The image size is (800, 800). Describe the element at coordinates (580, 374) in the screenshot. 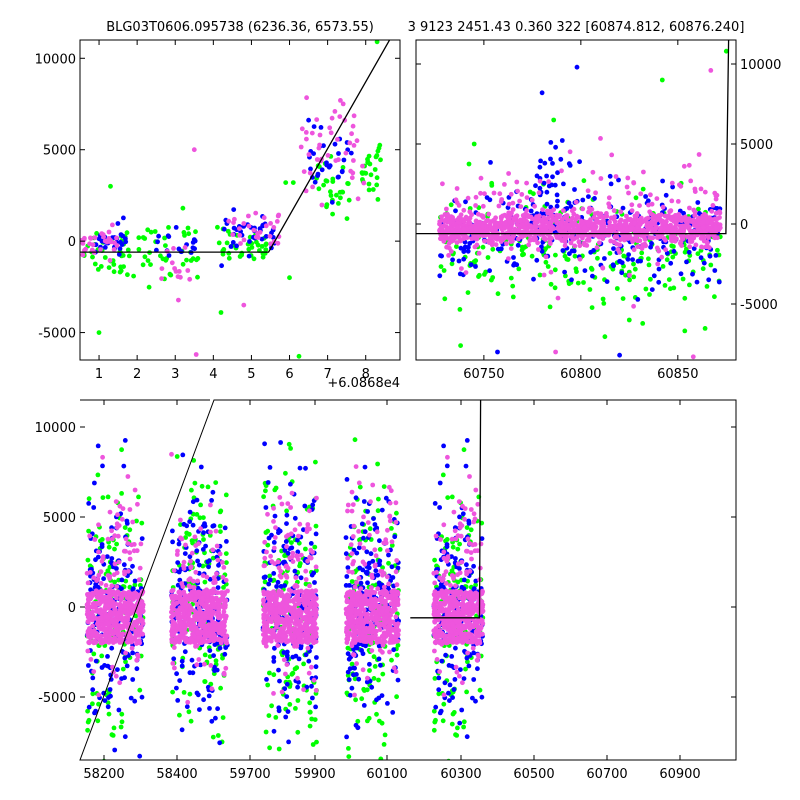

I see `tr-xtick-label-1: 60800` at that location.